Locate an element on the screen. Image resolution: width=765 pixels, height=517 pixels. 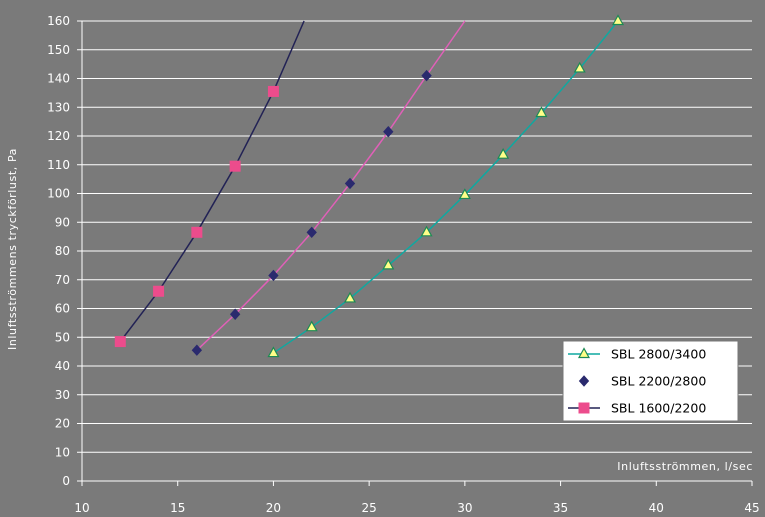
y-tick-label: 120 is located at coordinates (58, 136).